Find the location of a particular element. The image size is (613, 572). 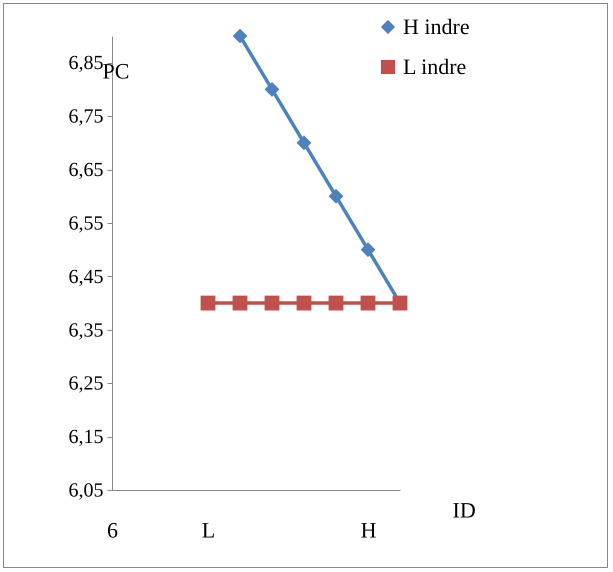

y-tick-label: 6,25 is located at coordinates (86, 383).